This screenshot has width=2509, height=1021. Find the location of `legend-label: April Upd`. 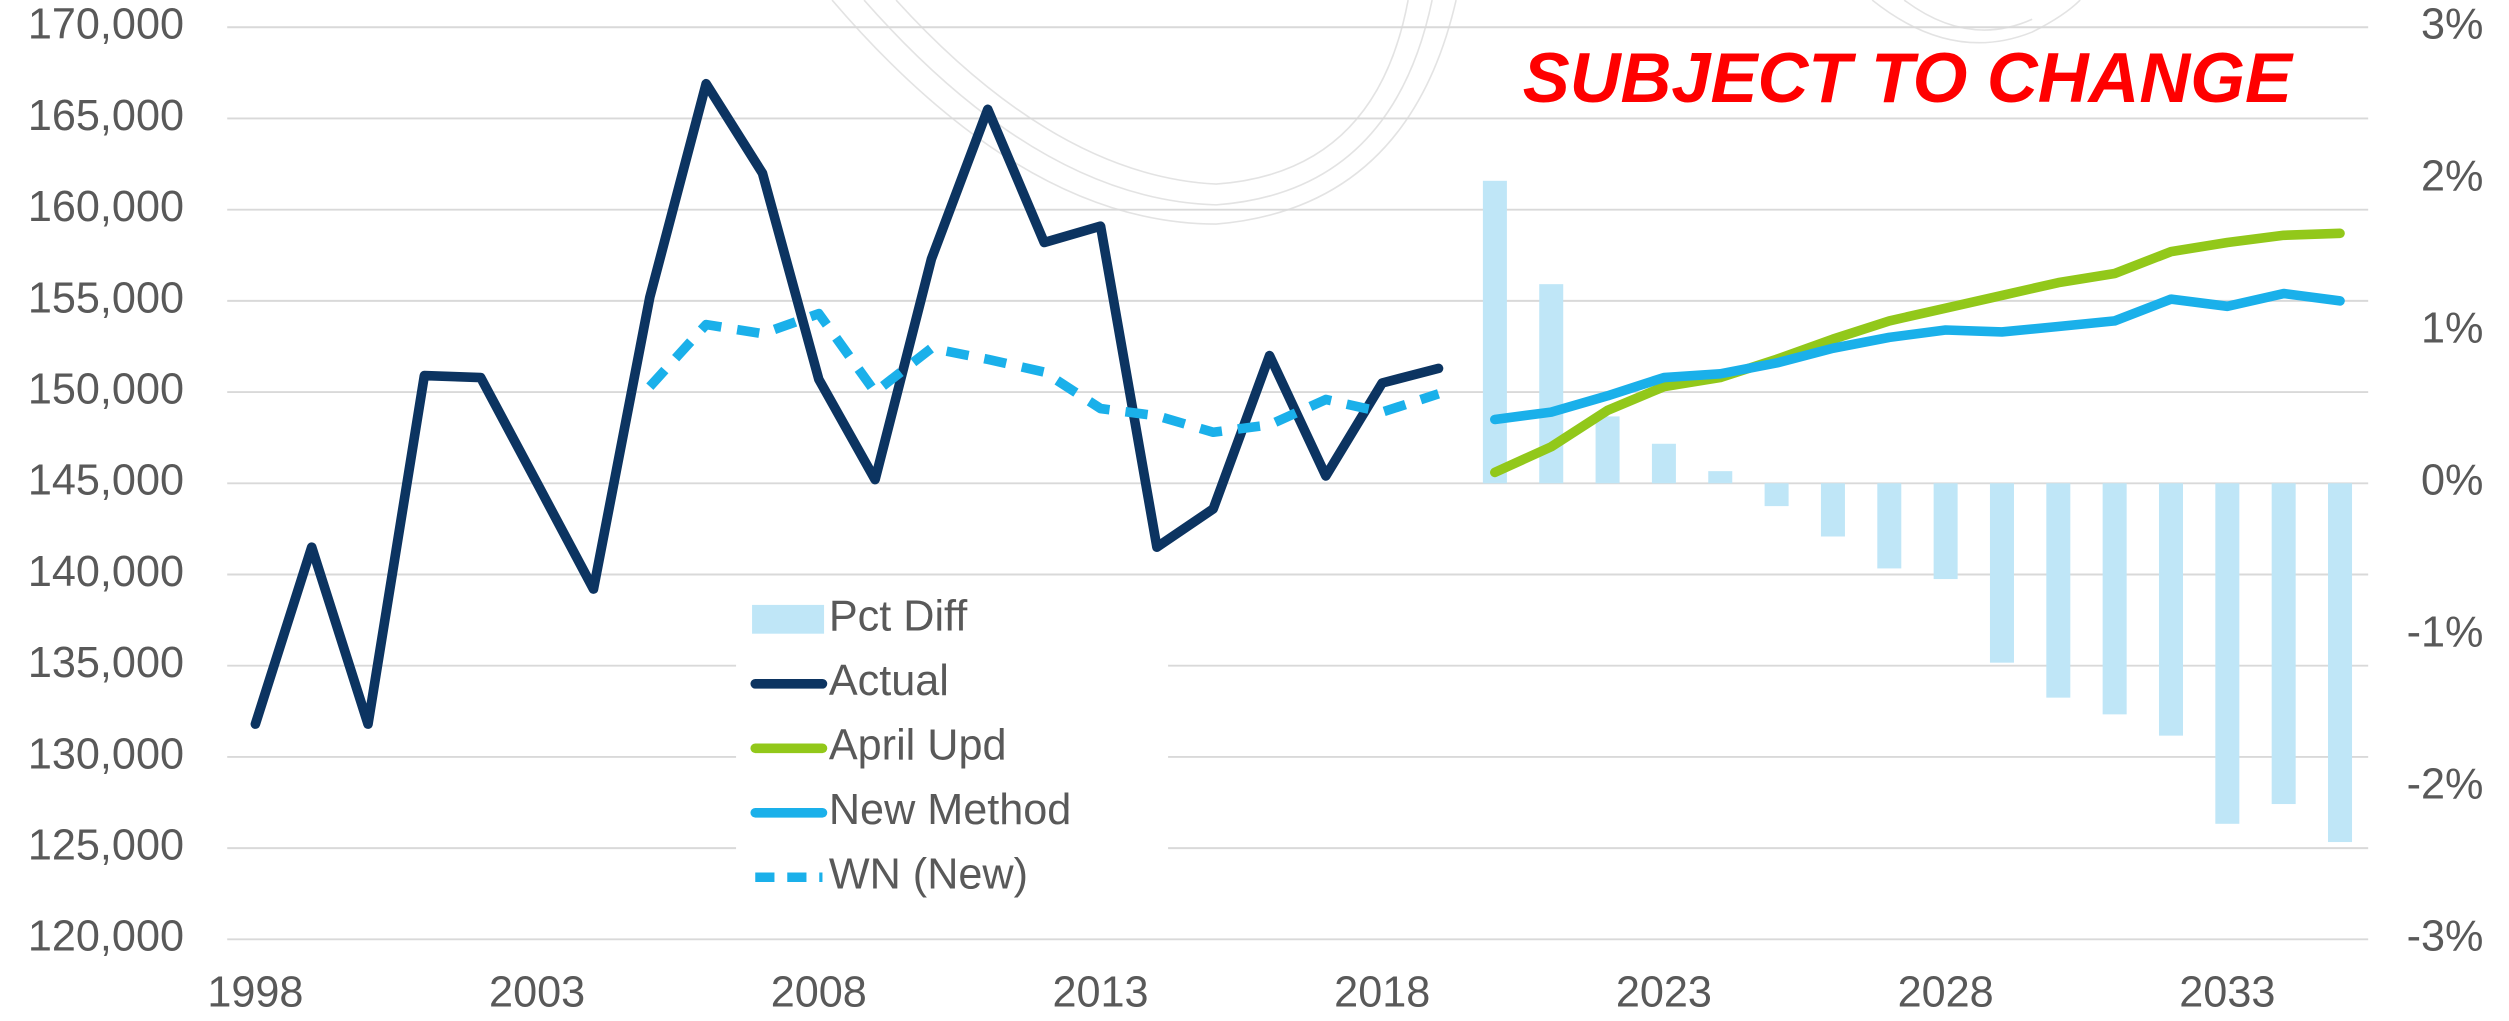

legend-label: April Upd is located at coordinates (918, 746).